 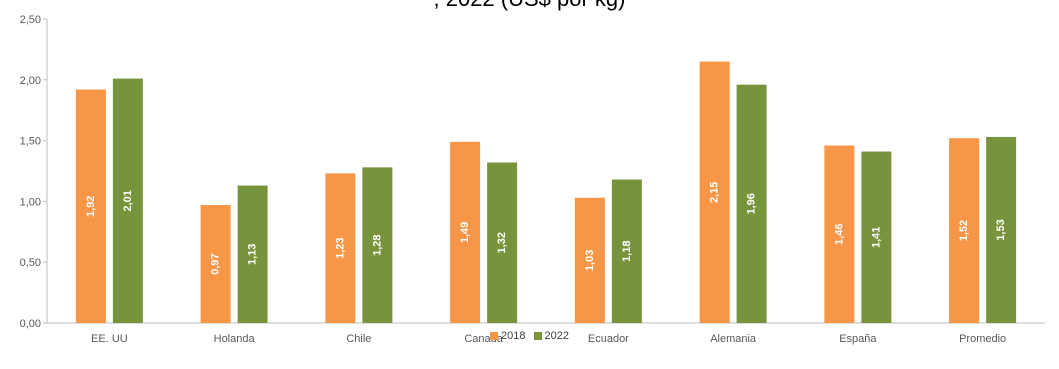 I want to click on bar-data-label: 2,15, so click(x=715, y=192).